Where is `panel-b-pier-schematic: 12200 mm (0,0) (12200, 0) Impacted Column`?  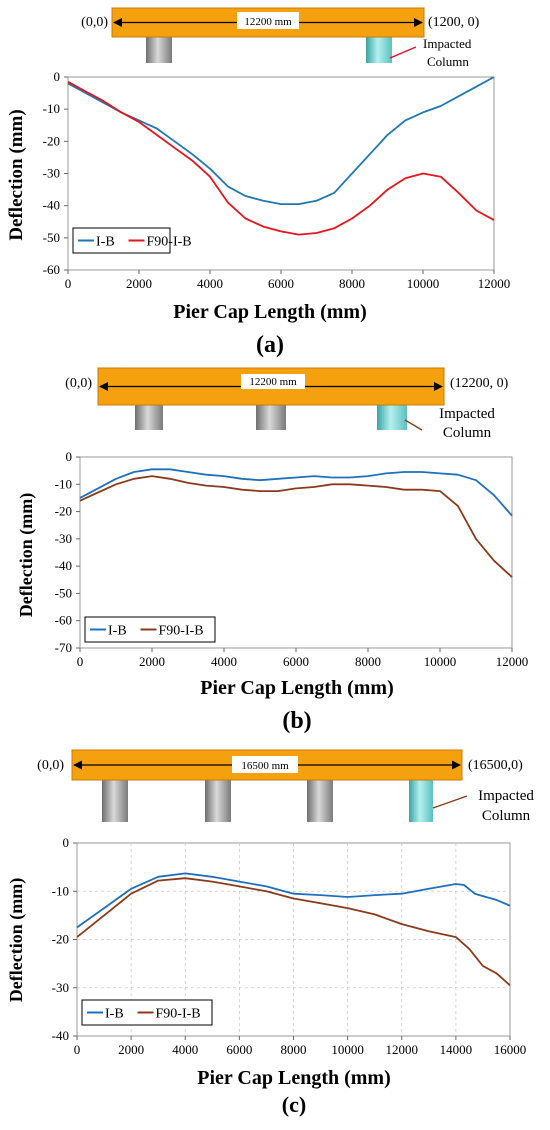
panel-b-pier-schematic: 12200 mm (0,0) (12200, 0) Impacted Column is located at coordinates (286, 404).